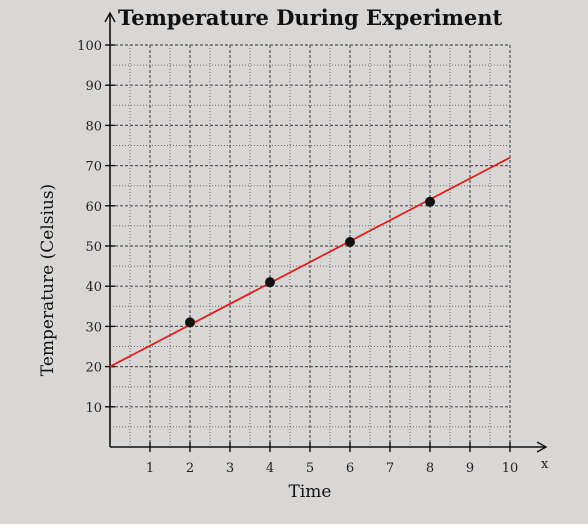 This screenshot has width=588, height=524. What do you see at coordinates (470, 468) in the screenshot?
I see `x-tick-label: 9` at bounding box center [470, 468].